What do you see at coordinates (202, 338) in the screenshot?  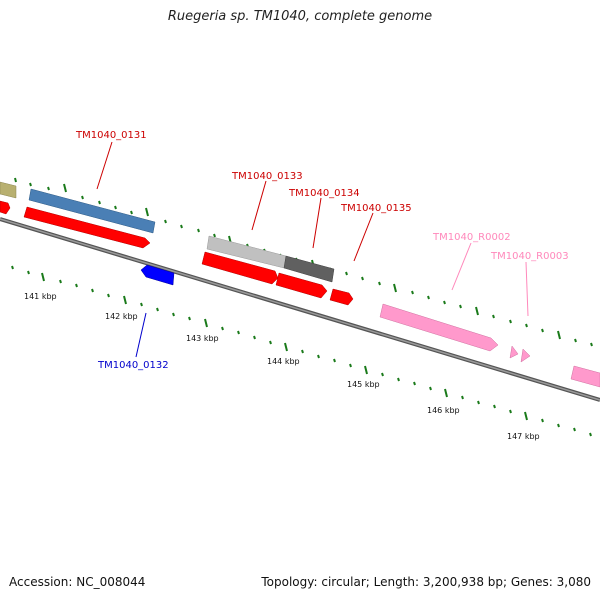 I see `scale-label-143: 143 kbp` at bounding box center [202, 338].